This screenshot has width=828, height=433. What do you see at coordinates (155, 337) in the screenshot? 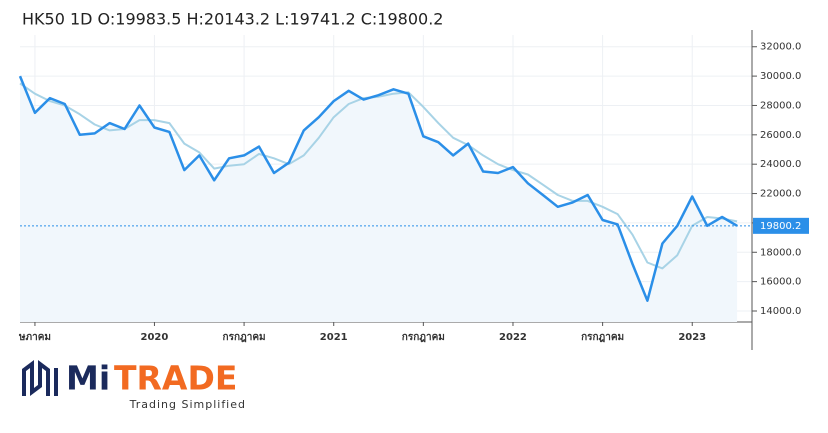
I see `x-tick-label: 2020` at bounding box center [155, 337].